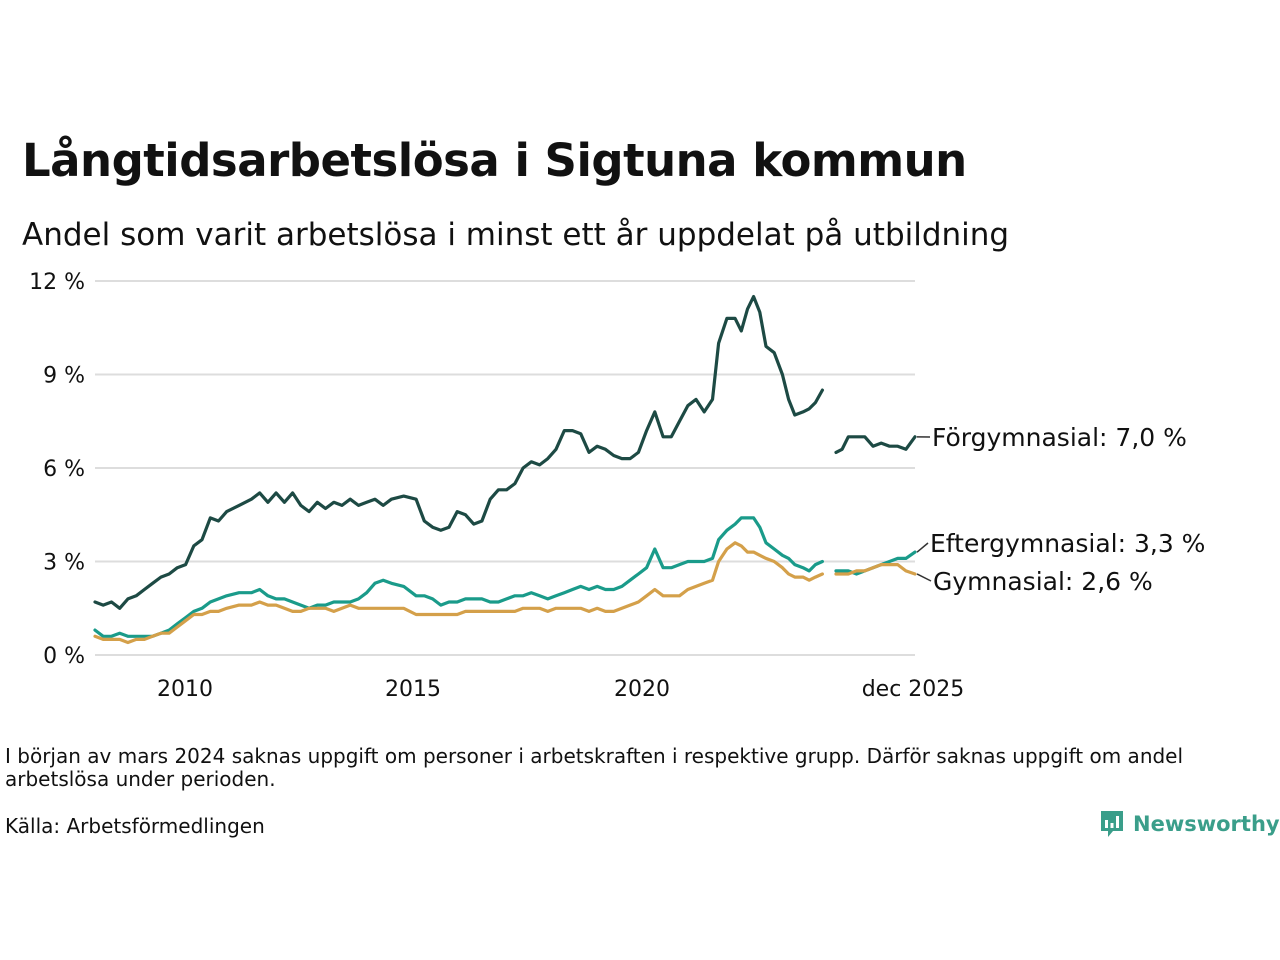 This screenshot has width=1280, height=960. Describe the element at coordinates (494, 160) in the screenshot. I see `chart-title: Långtidsarbetslösa i Sigtuna kommun` at that location.